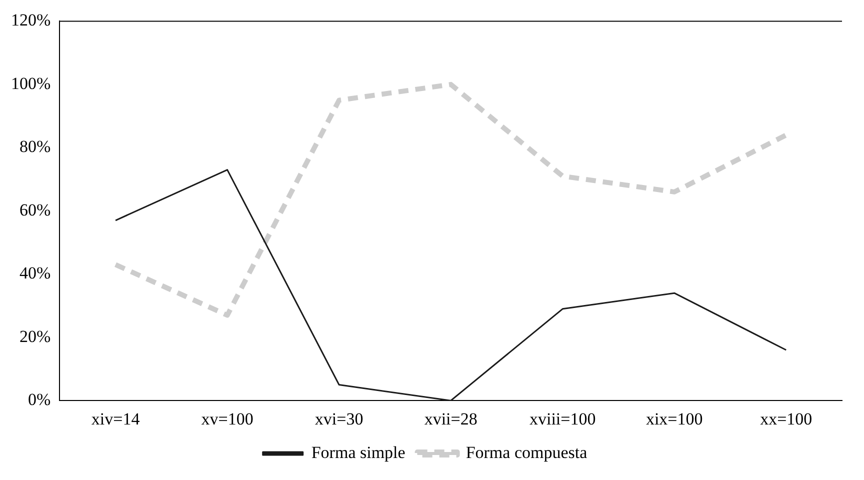 This screenshot has width=864, height=480. I want to click on y-tick-label: 20%, so click(35, 336).